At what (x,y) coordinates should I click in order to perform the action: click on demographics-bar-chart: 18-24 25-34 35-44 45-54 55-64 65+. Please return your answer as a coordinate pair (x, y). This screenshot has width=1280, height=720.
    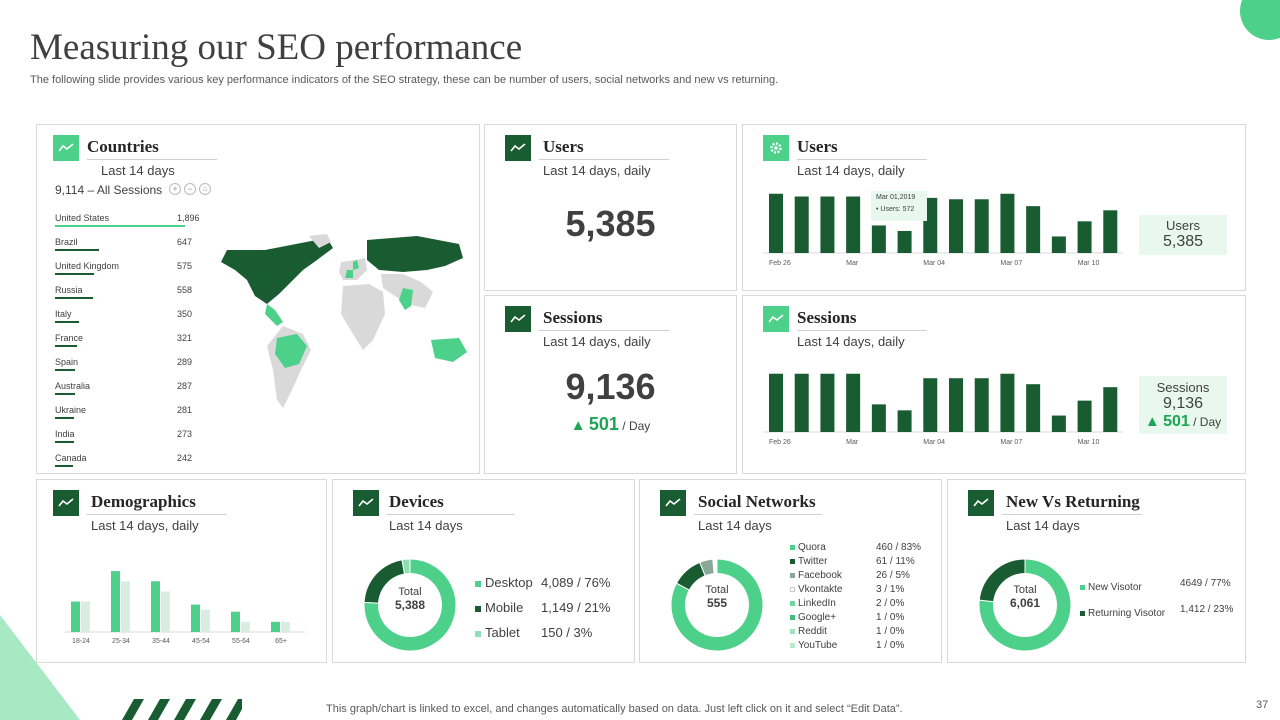
    Looking at the image, I should click on (185, 608).